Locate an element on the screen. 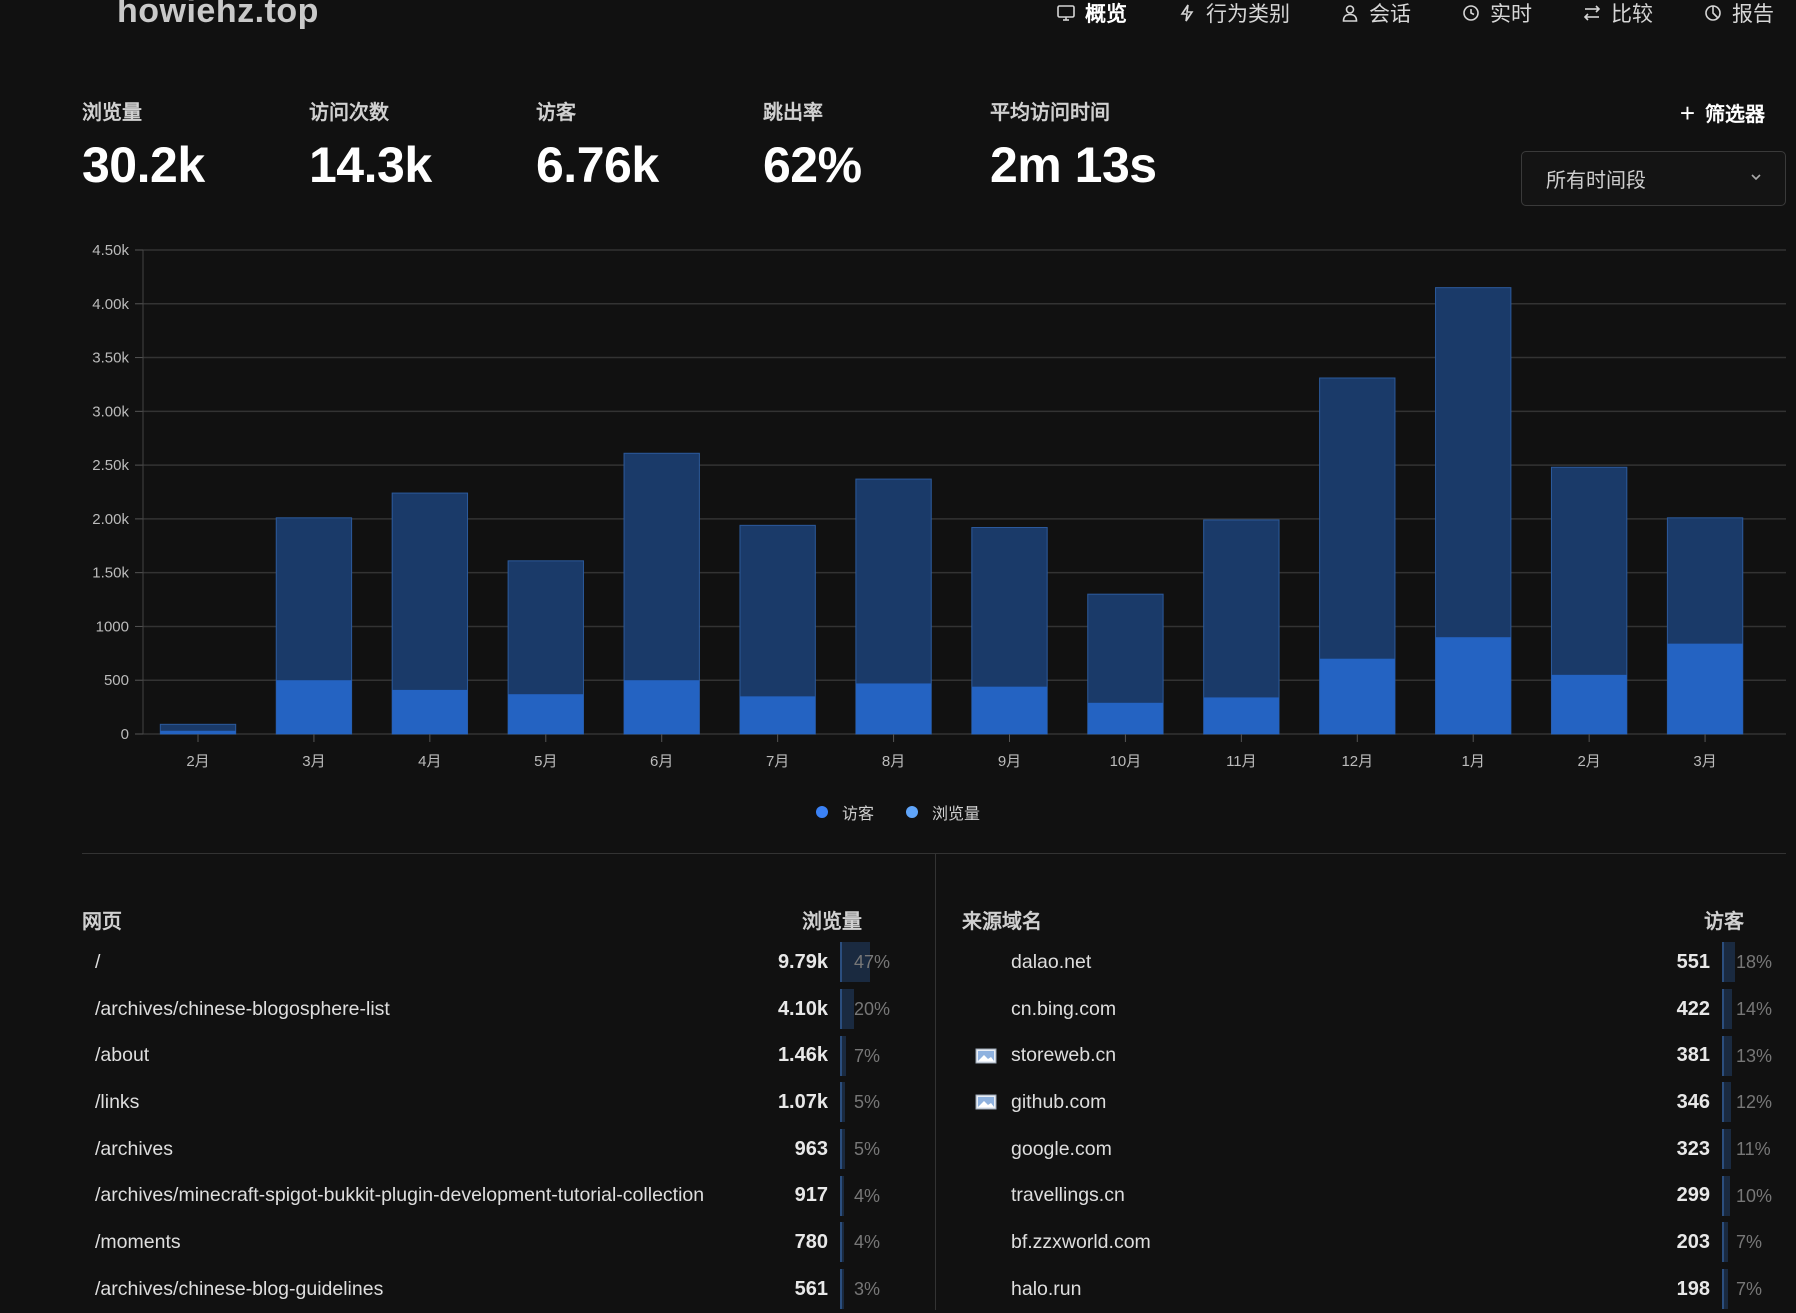  row-label: /about is located at coordinates (410, 1055).